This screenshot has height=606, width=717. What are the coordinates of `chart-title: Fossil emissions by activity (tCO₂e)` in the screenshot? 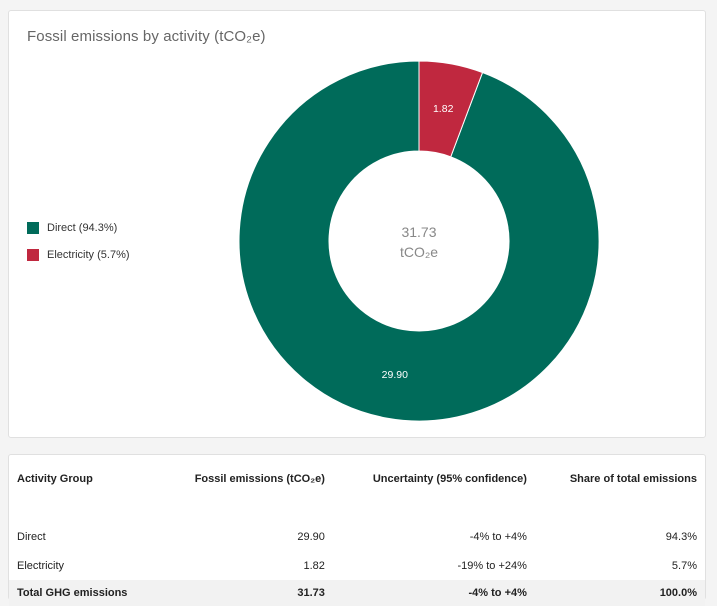 It's located at (146, 36).